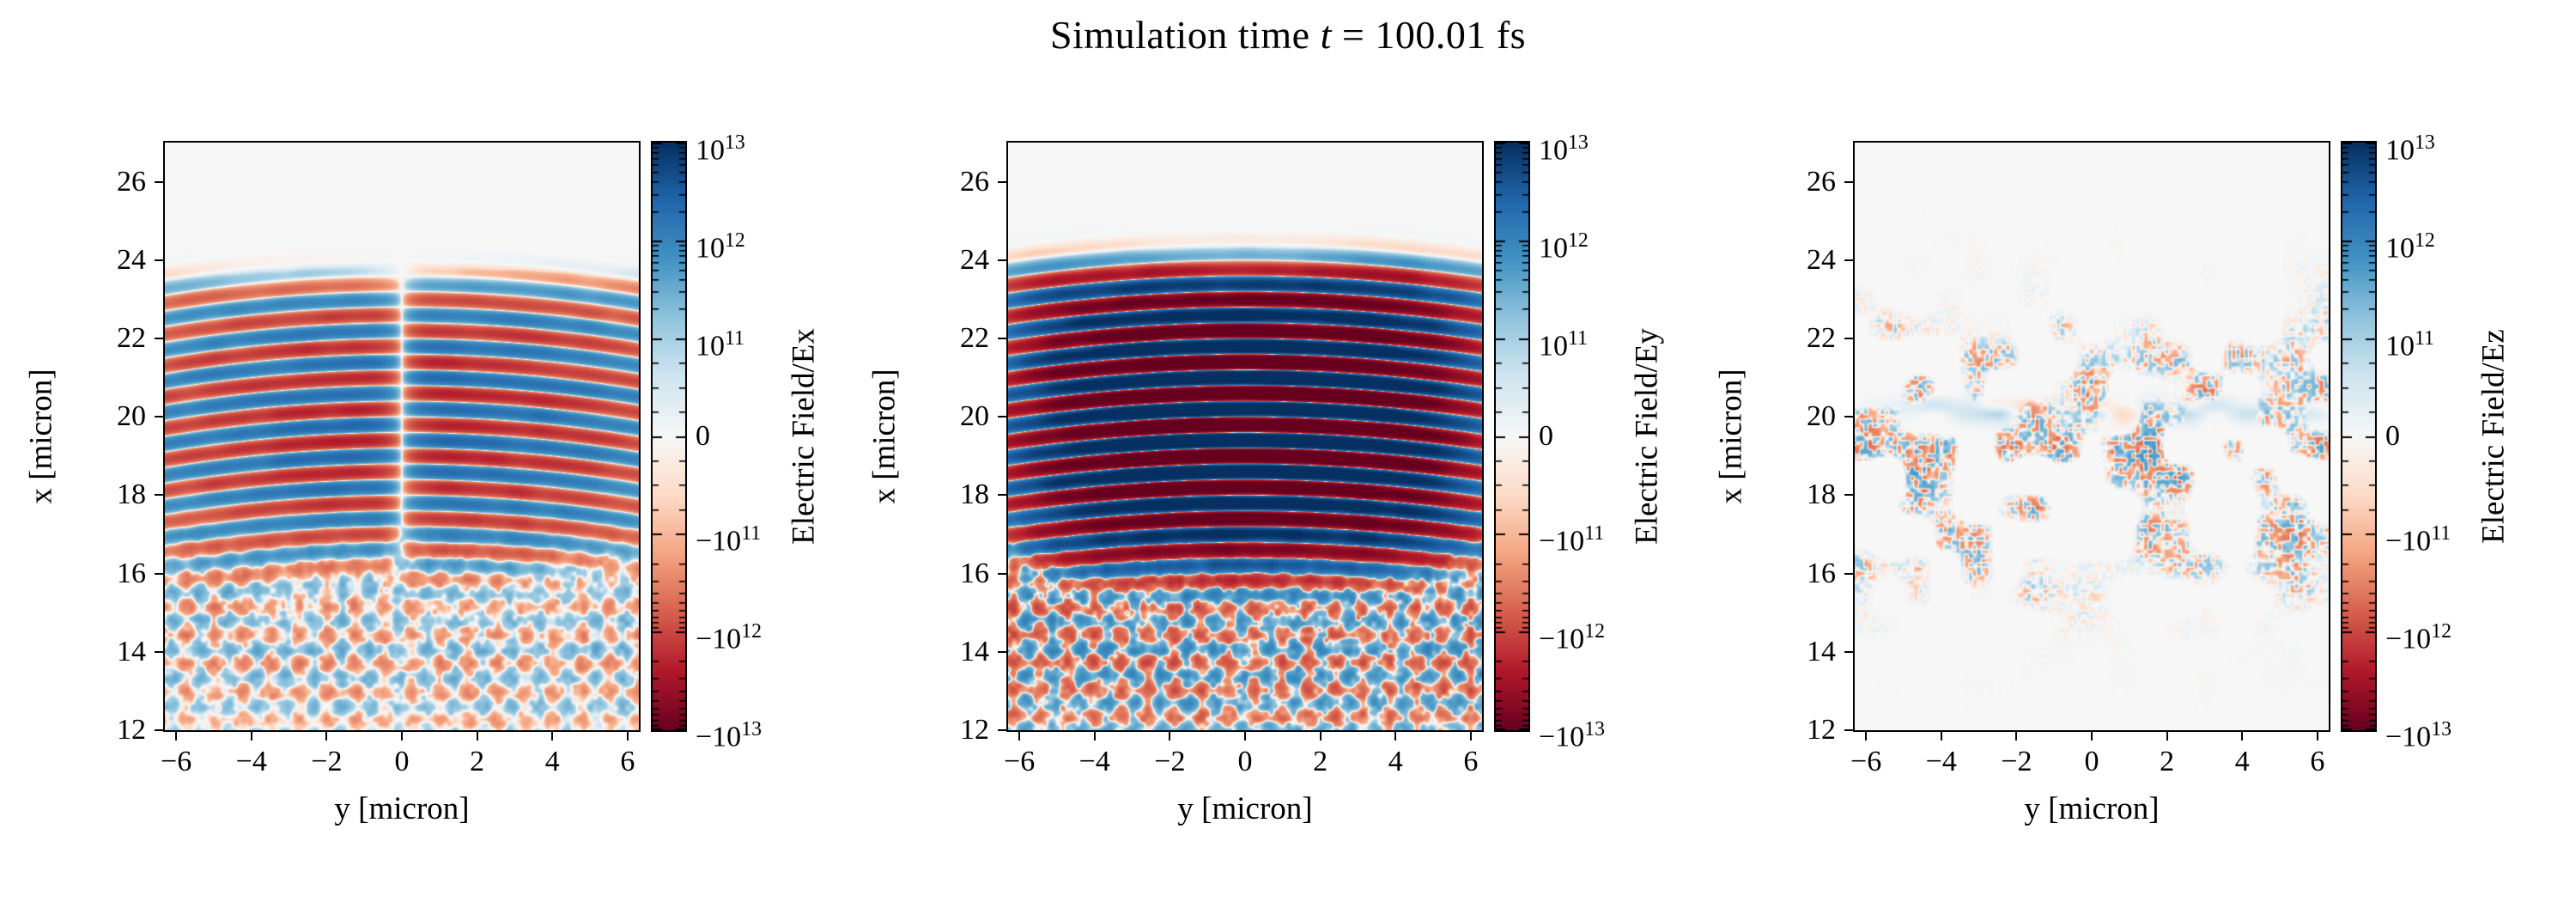  I want to click on figure-title: Simulation time t = 100.01 fs, so click(1288, 35).